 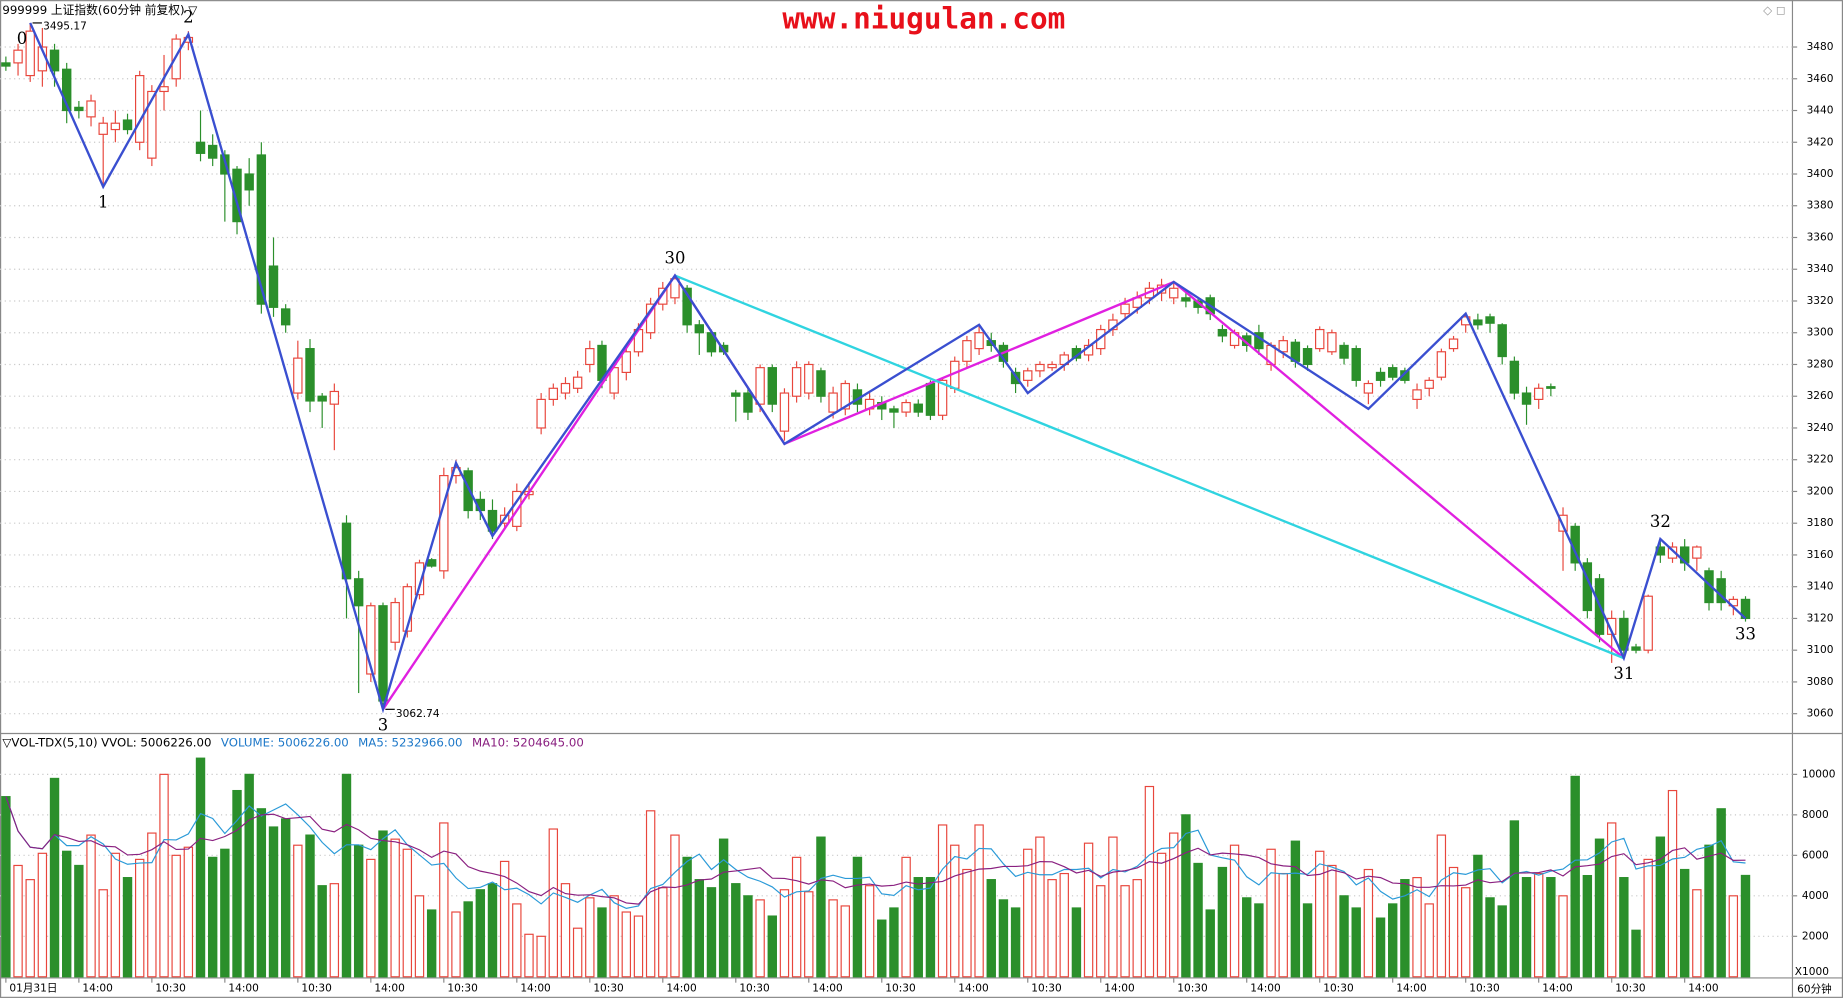 What do you see at coordinates (1820, 460) in the screenshot?
I see `y-tick-label: 3220` at bounding box center [1820, 460].